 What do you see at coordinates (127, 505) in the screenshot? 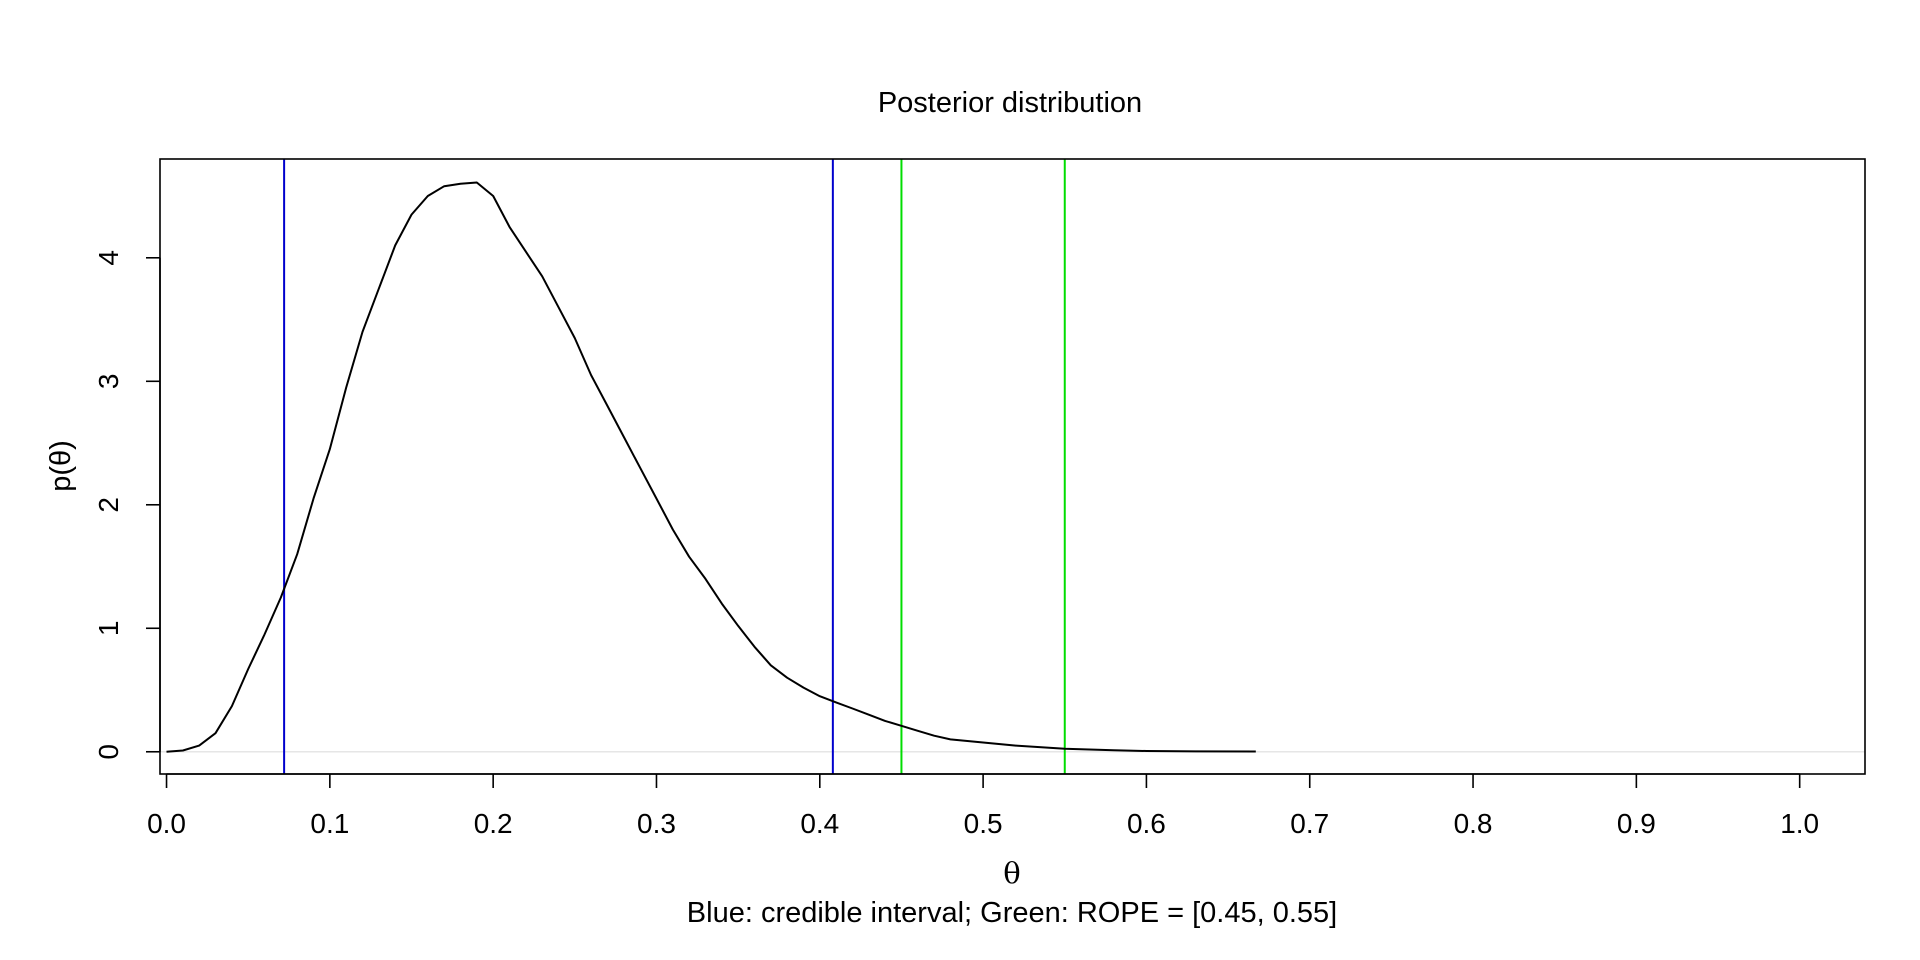
I see `y-axis: 0 1 2 3 4` at bounding box center [127, 505].